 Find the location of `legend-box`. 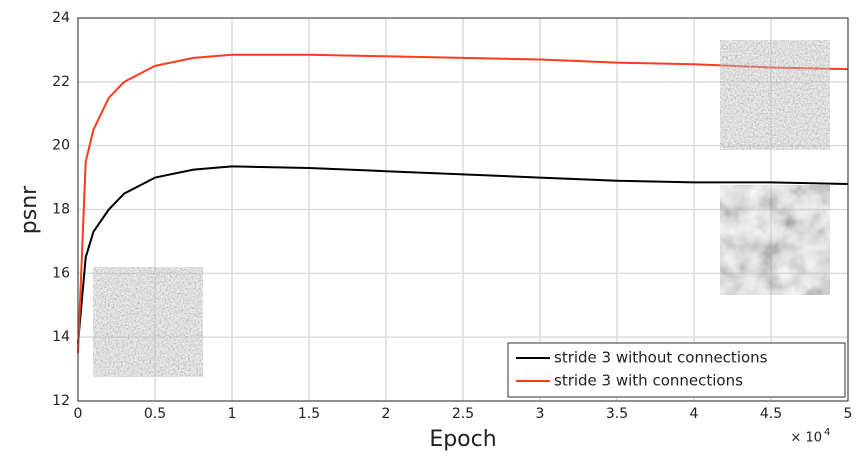

legend-box is located at coordinates (676, 370).